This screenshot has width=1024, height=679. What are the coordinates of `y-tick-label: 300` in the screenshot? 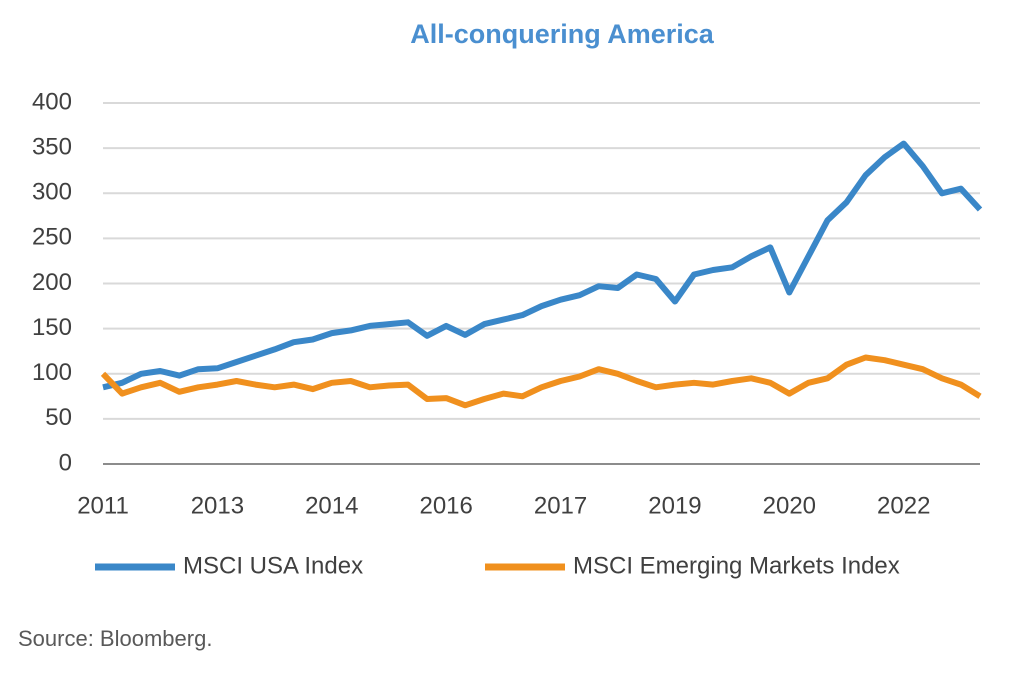 It's located at (52, 192).